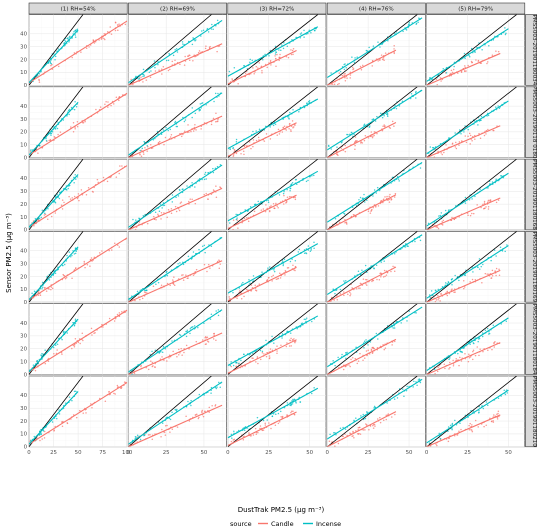  I want to click on x-tick-label: 100, so click(127, 453).